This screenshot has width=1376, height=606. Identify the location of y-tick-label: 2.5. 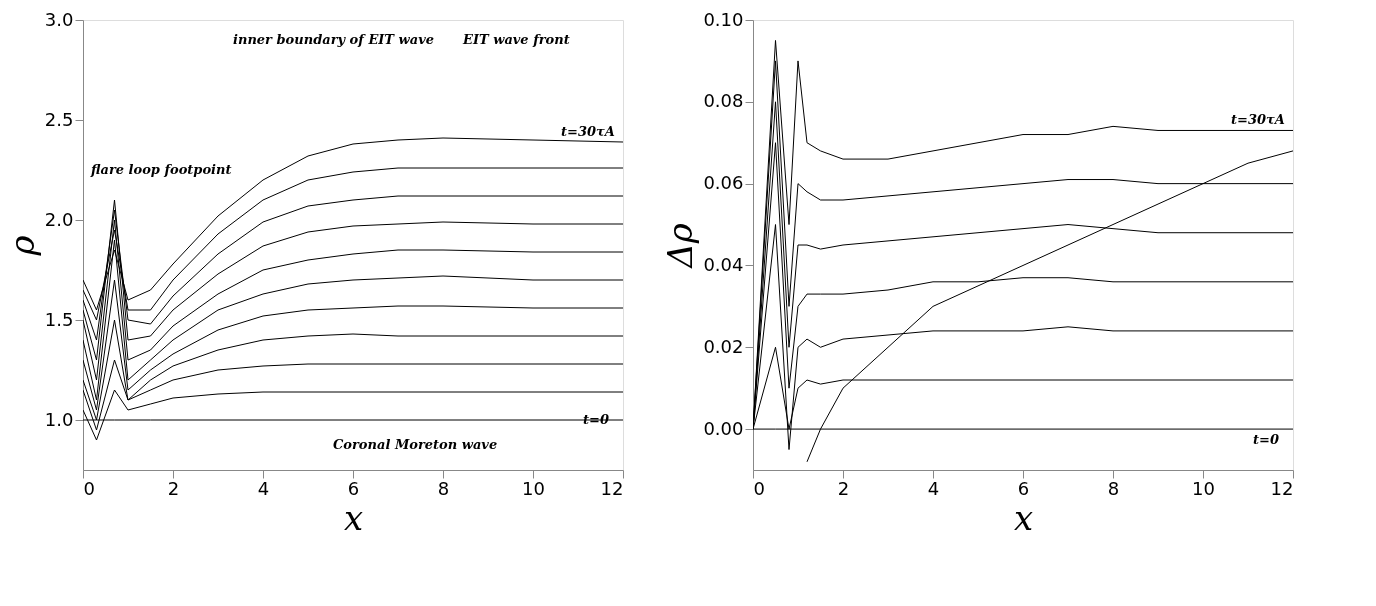
(59, 119).